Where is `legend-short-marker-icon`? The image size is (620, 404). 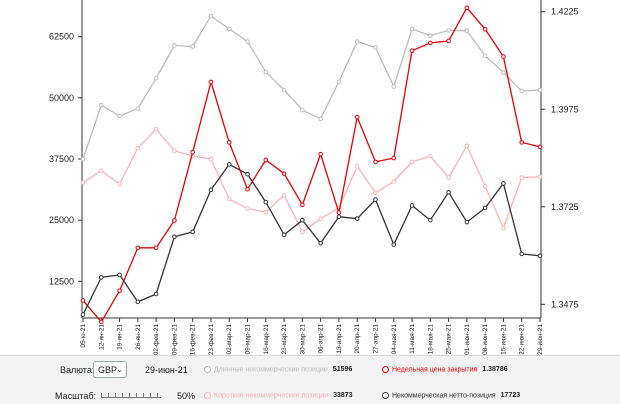
legend-short-marker-icon is located at coordinates (207, 395).